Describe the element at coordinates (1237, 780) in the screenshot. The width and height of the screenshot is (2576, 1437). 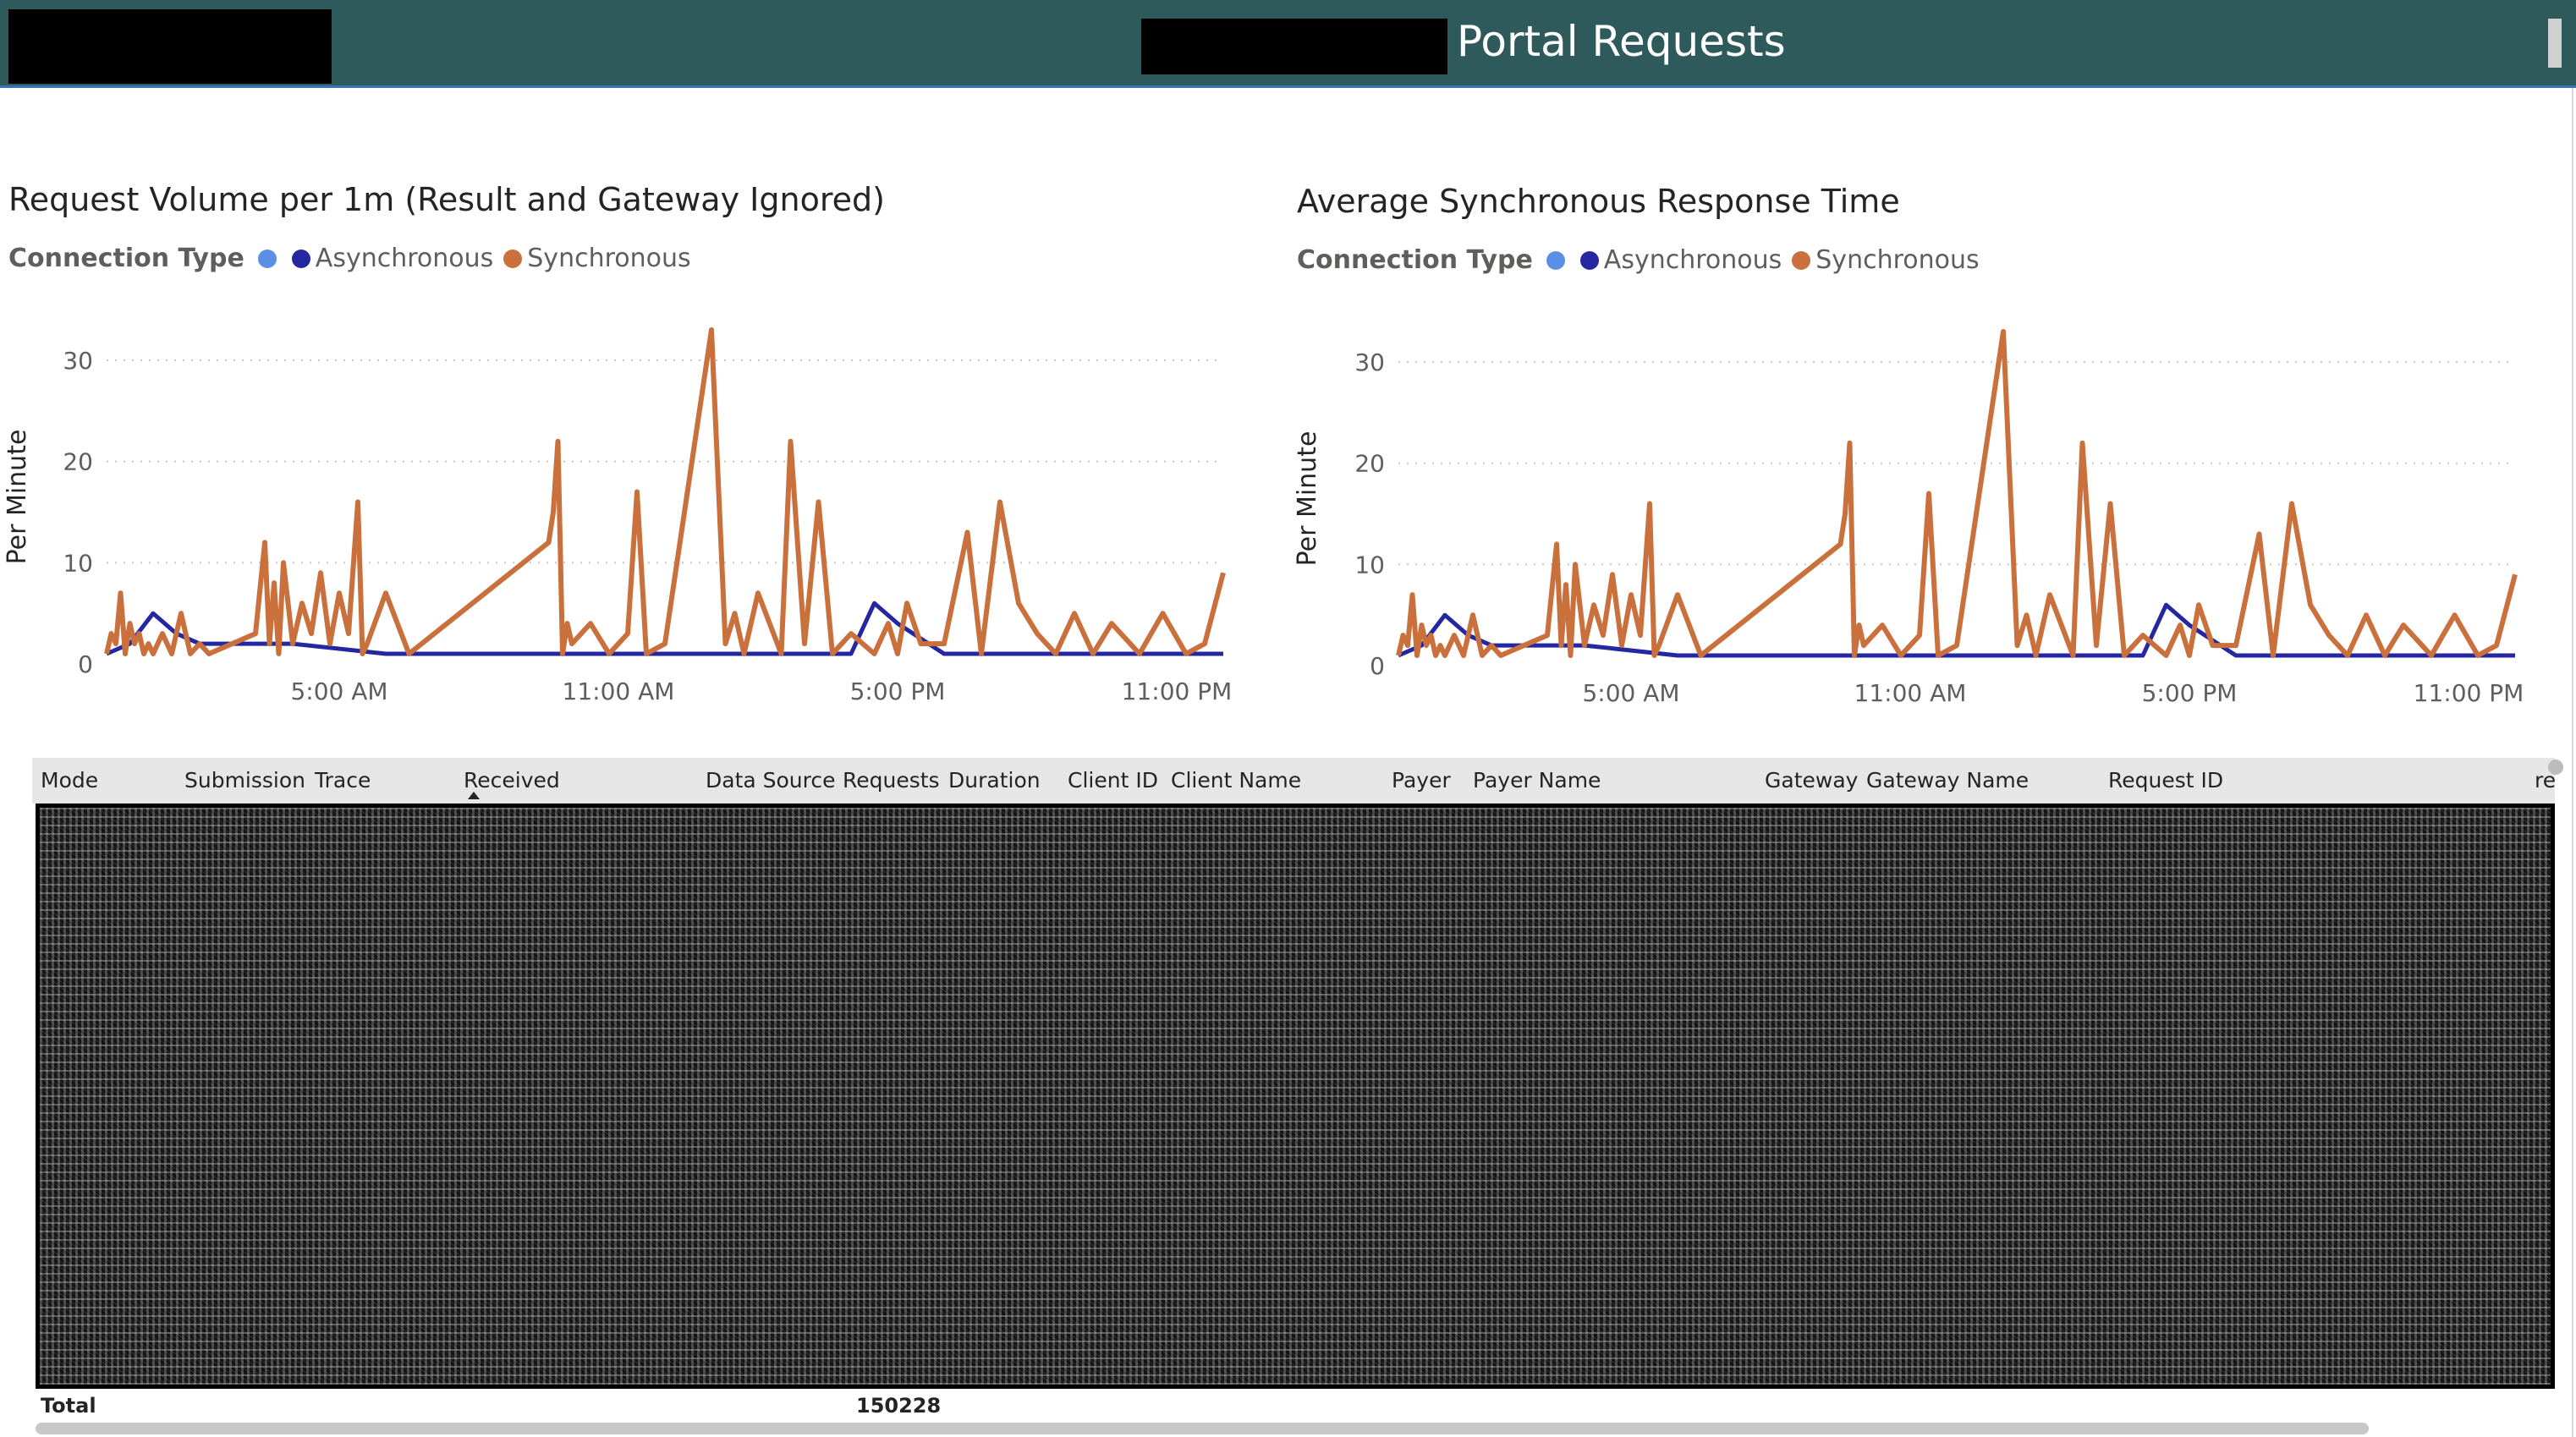
I see `col-client-name: Client Name` at that location.